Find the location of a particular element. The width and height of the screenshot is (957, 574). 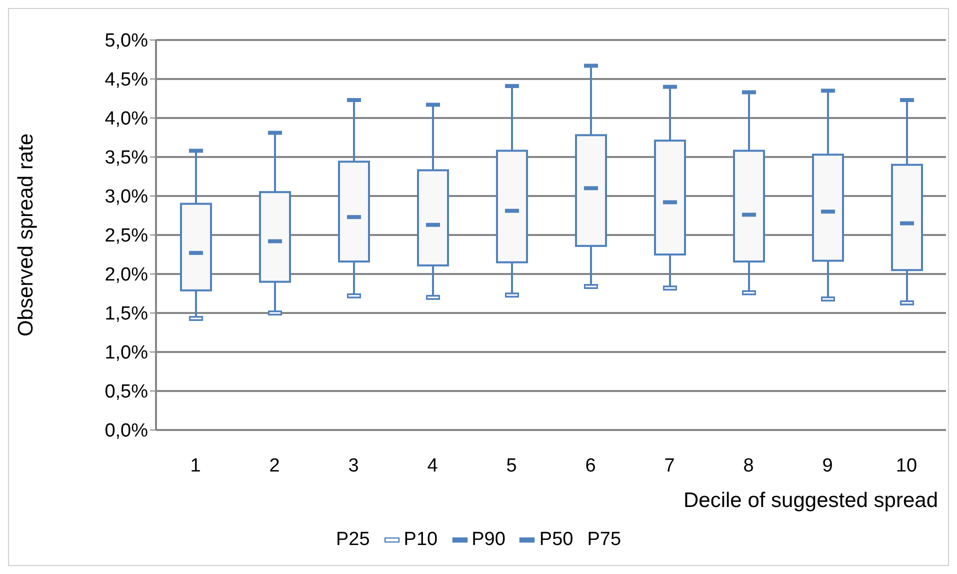

y-axis-title: Observed spread rate is located at coordinates (26, 235).